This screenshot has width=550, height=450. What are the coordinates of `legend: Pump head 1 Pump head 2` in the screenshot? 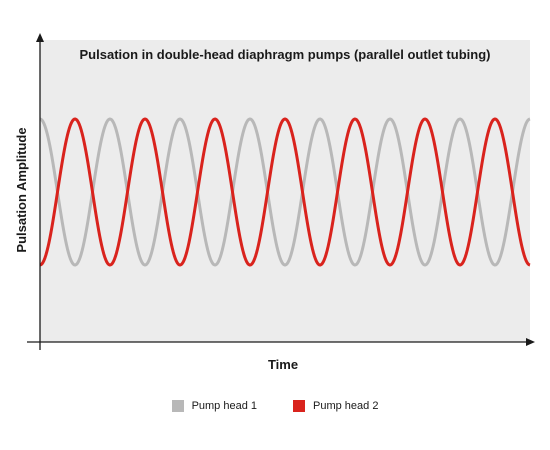 It's located at (275, 406).